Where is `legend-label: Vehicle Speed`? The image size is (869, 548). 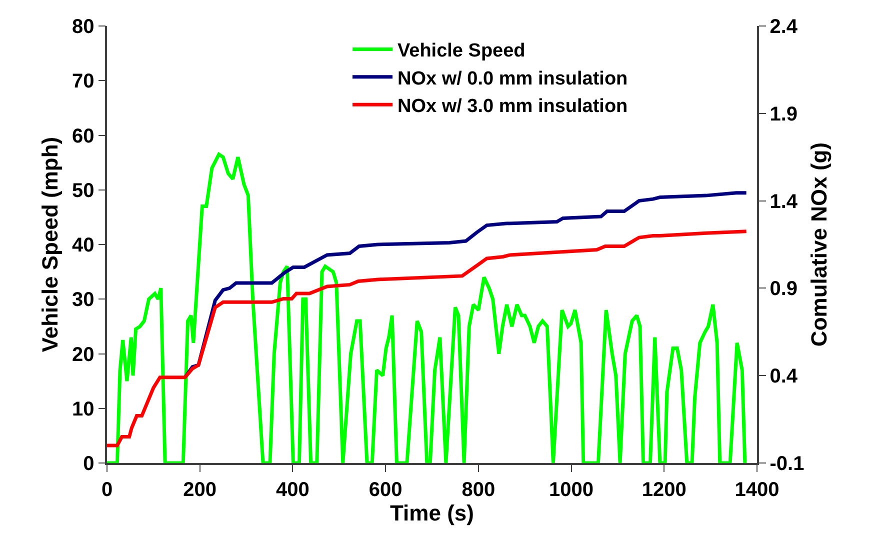
legend-label: Vehicle Speed is located at coordinates (462, 51).